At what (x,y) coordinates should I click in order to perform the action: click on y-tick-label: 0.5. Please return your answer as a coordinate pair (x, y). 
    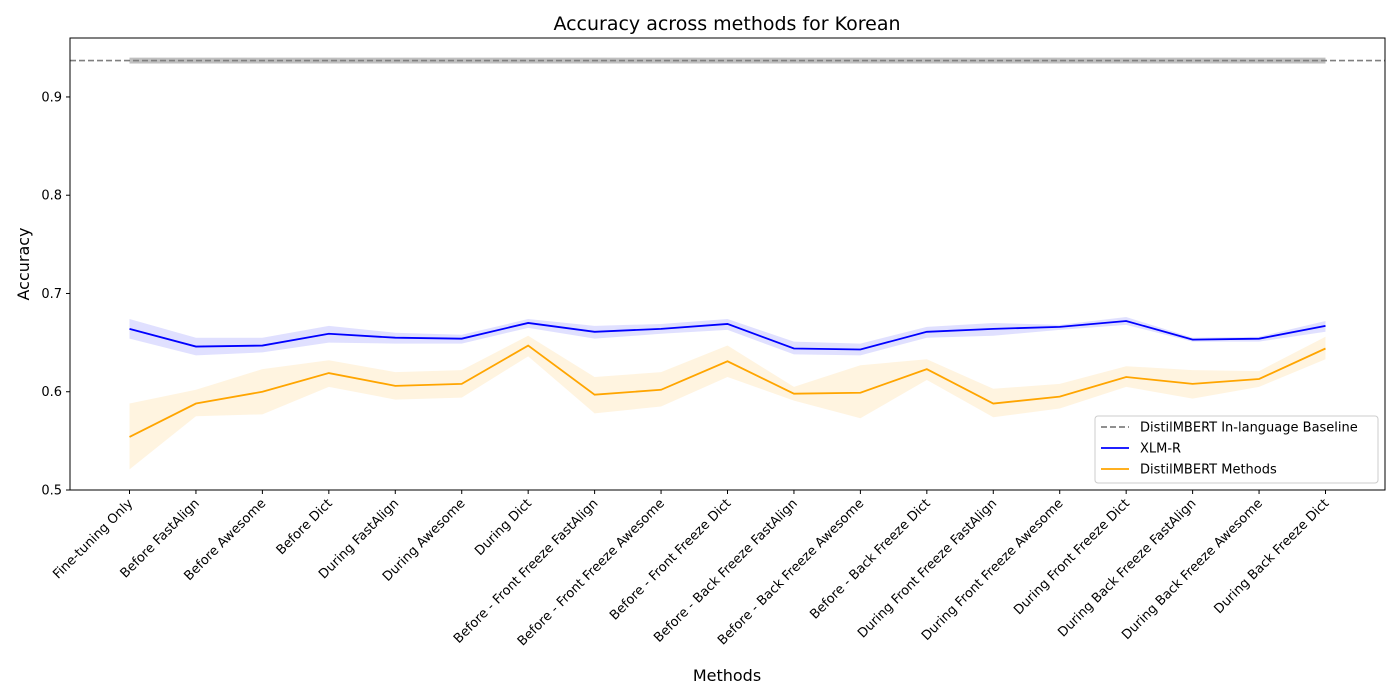
    Looking at the image, I should click on (51, 491).